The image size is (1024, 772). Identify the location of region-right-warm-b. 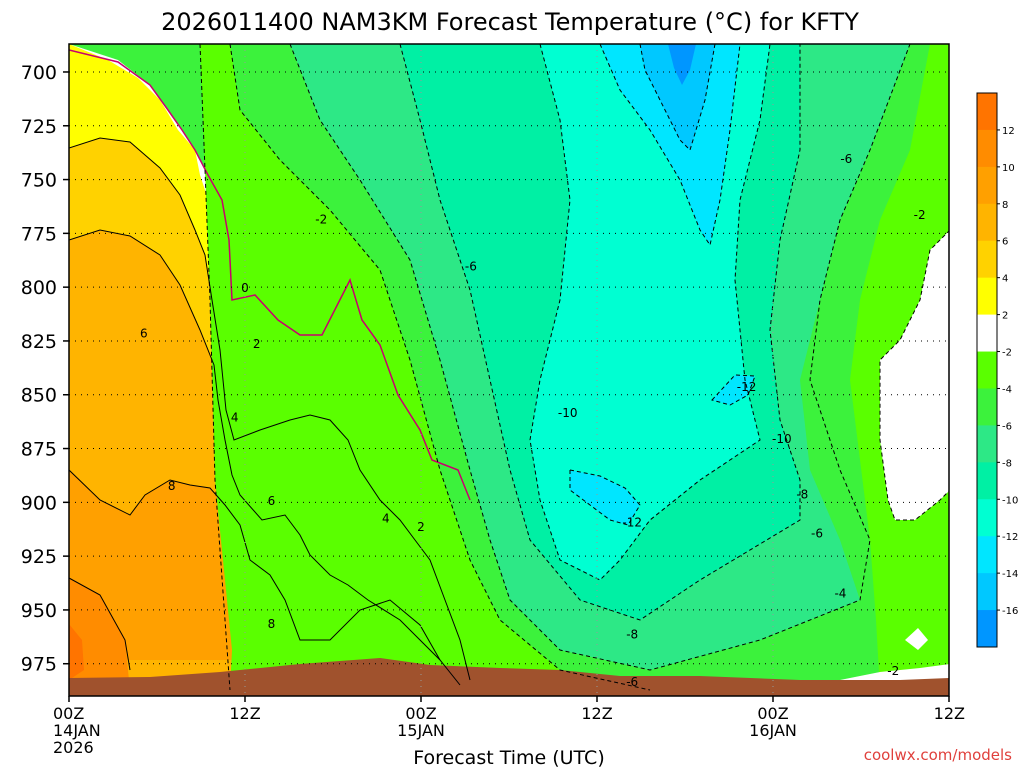
(916, 639).